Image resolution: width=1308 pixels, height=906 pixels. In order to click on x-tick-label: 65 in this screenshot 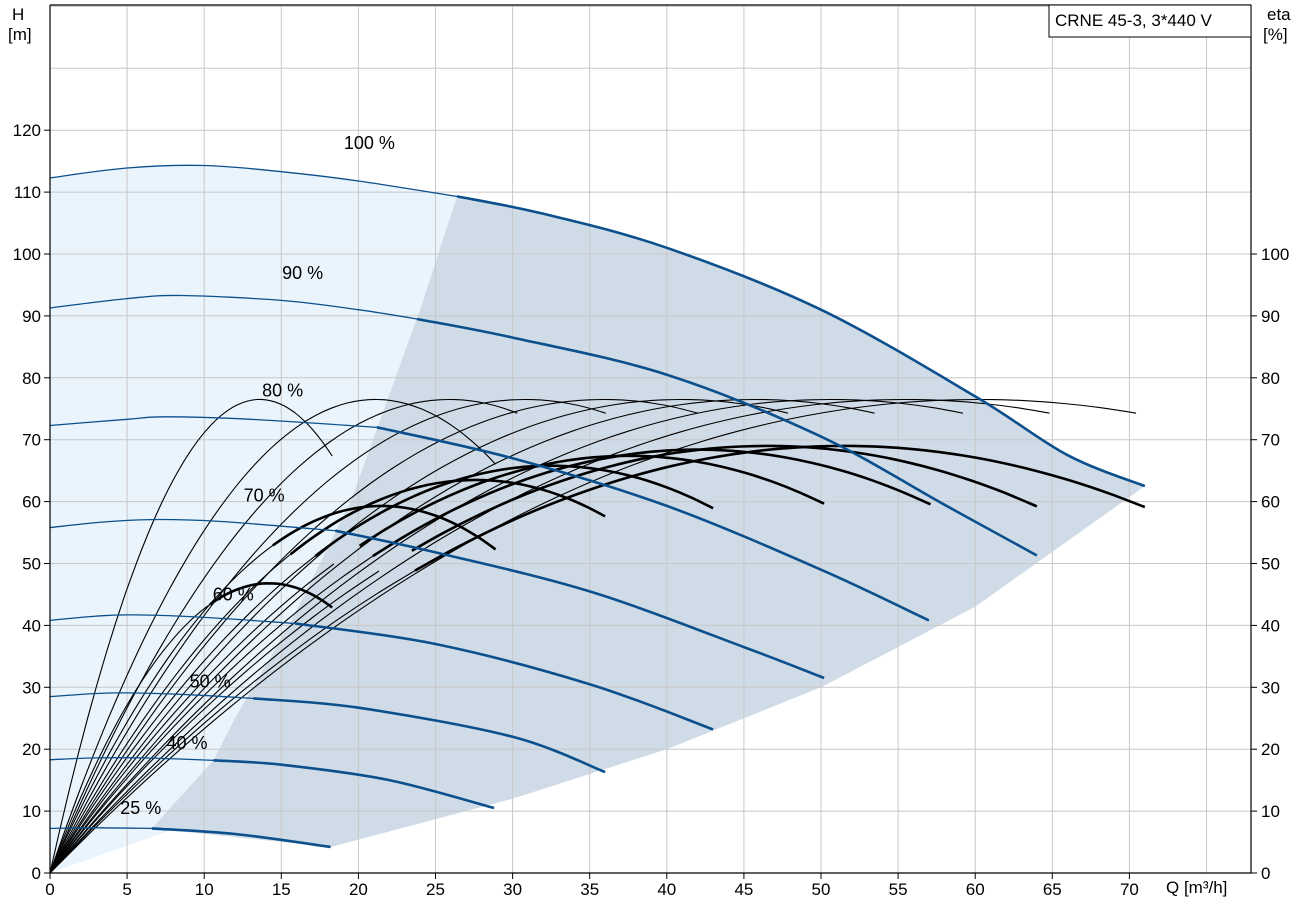, I will do `click(1052, 889)`.